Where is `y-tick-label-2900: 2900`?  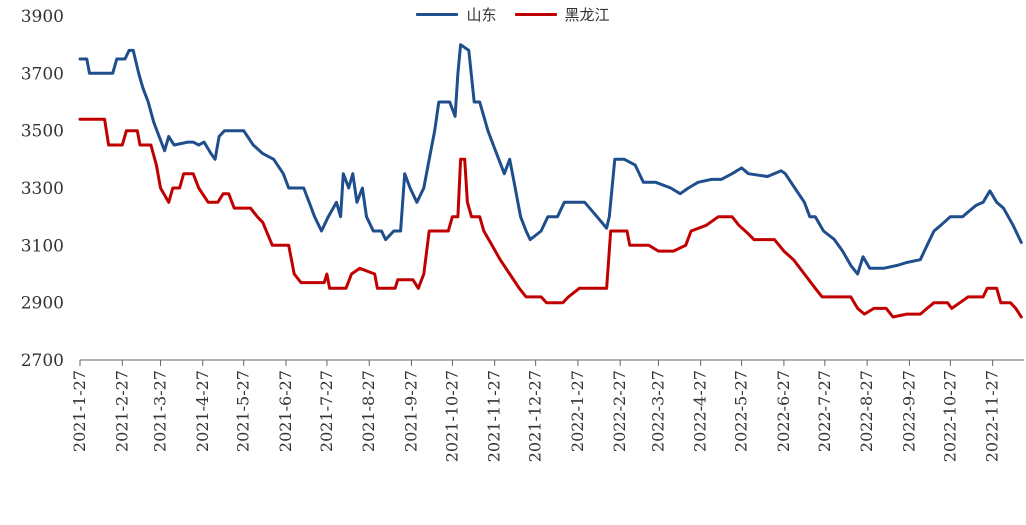
y-tick-label-2900: 2900 is located at coordinates (42, 304).